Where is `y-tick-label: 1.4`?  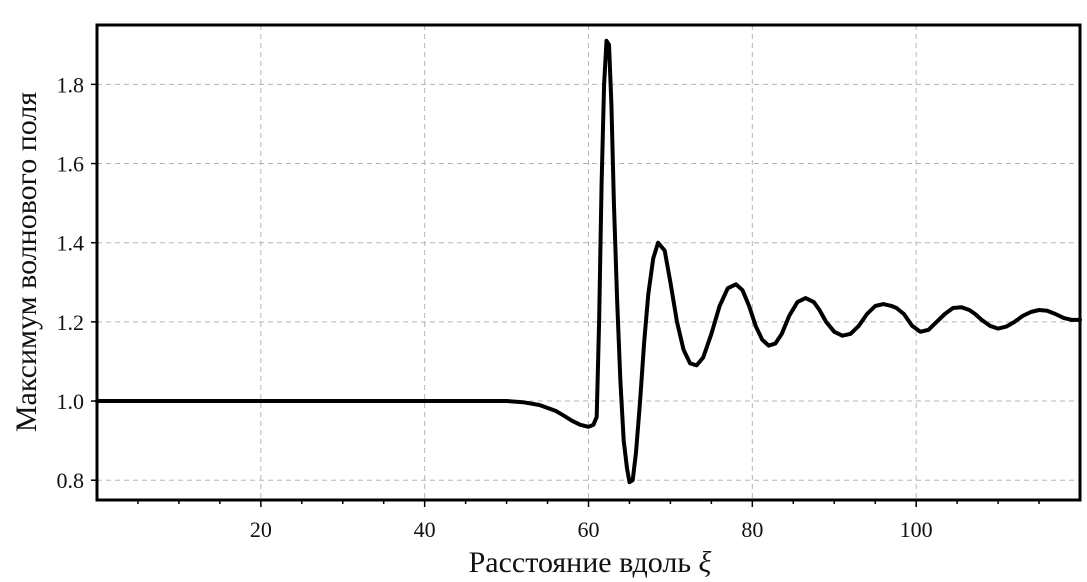
y-tick-label: 1.4 is located at coordinates (71, 243).